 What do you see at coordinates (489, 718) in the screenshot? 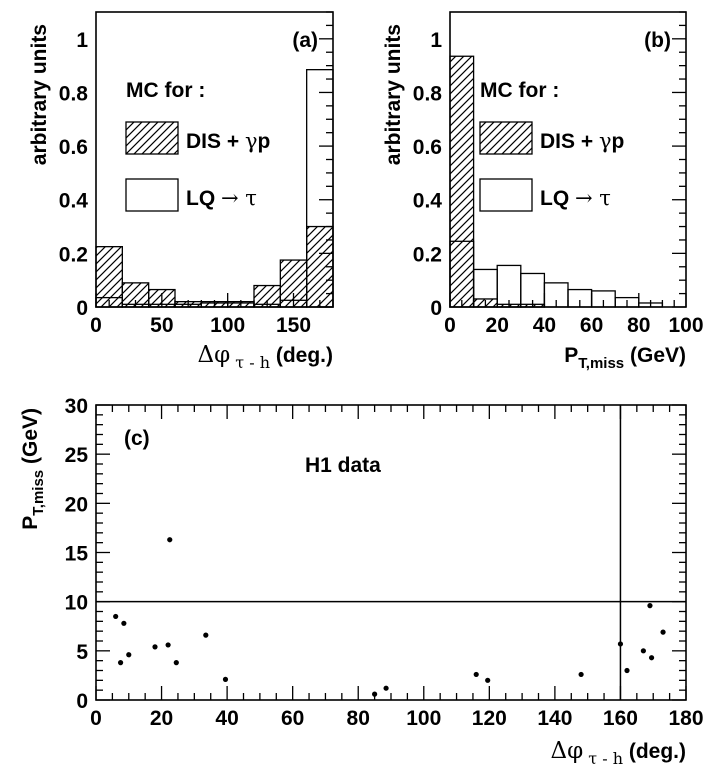
I see `x-tick-label: 120` at bounding box center [489, 718].